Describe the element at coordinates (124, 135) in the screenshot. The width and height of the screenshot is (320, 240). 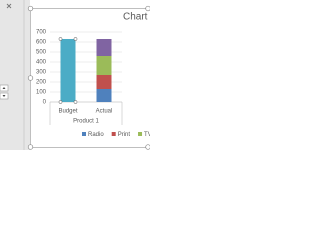
I see `legend-label: Print` at that location.